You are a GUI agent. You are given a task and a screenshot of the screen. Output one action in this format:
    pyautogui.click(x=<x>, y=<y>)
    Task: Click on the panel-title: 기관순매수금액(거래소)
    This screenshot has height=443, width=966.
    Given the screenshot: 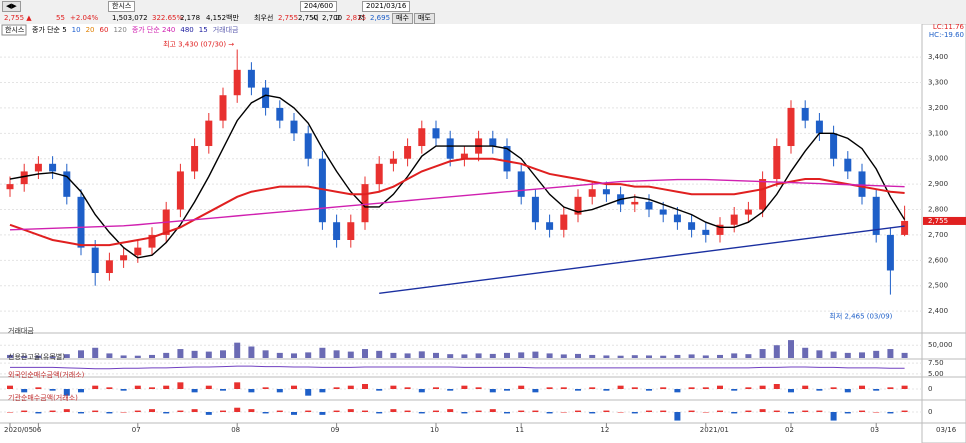 What is the action you would take?
    pyautogui.click(x=43, y=397)
    